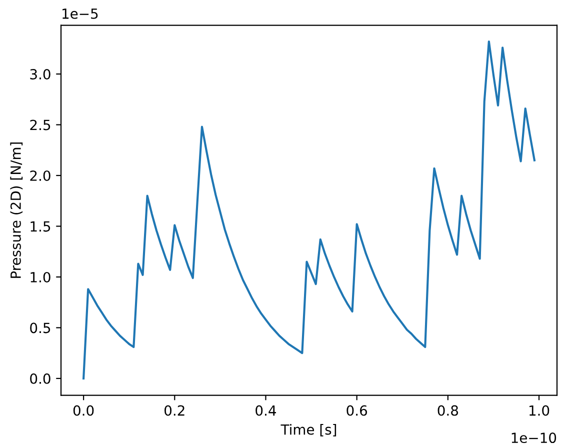 The height and width of the screenshot is (448, 567). Describe the element at coordinates (40, 378) in the screenshot. I see `y-tick-label: 0.0` at that location.